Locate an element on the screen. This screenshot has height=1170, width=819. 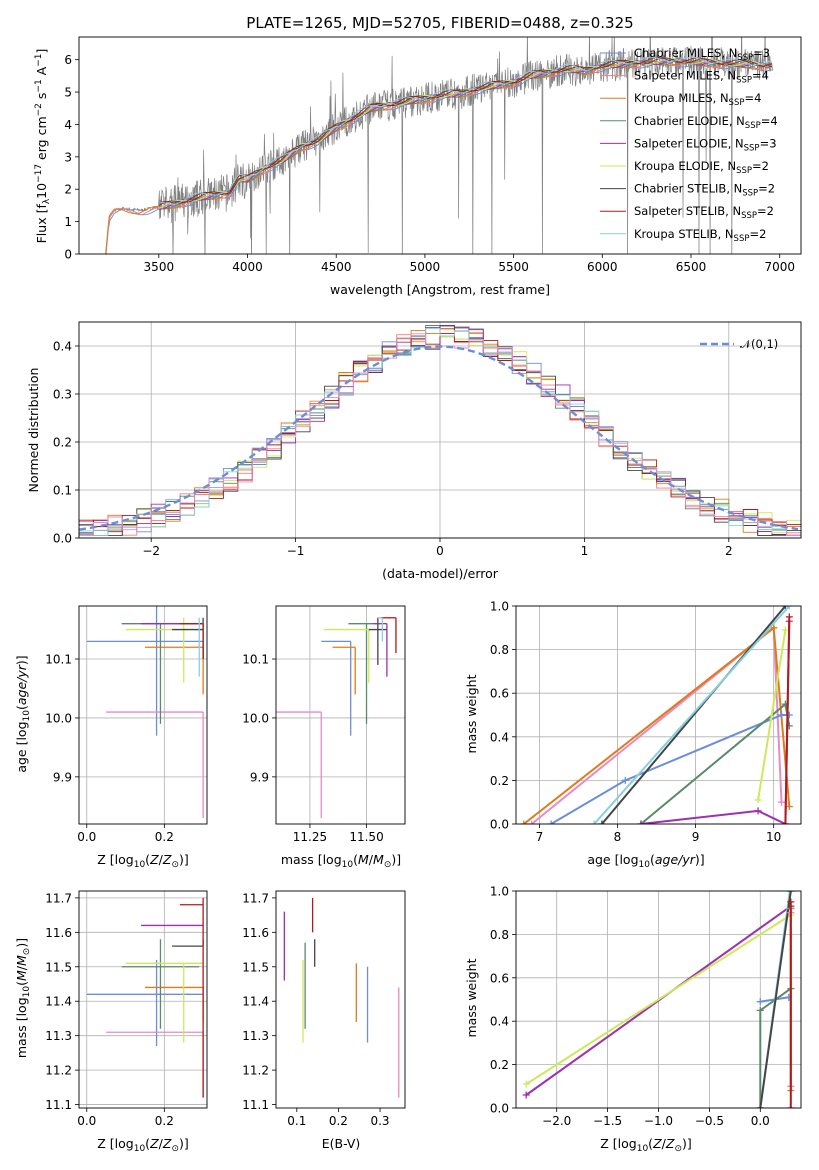
mwZ-ylabel: mass weight is located at coordinates (471, 997).